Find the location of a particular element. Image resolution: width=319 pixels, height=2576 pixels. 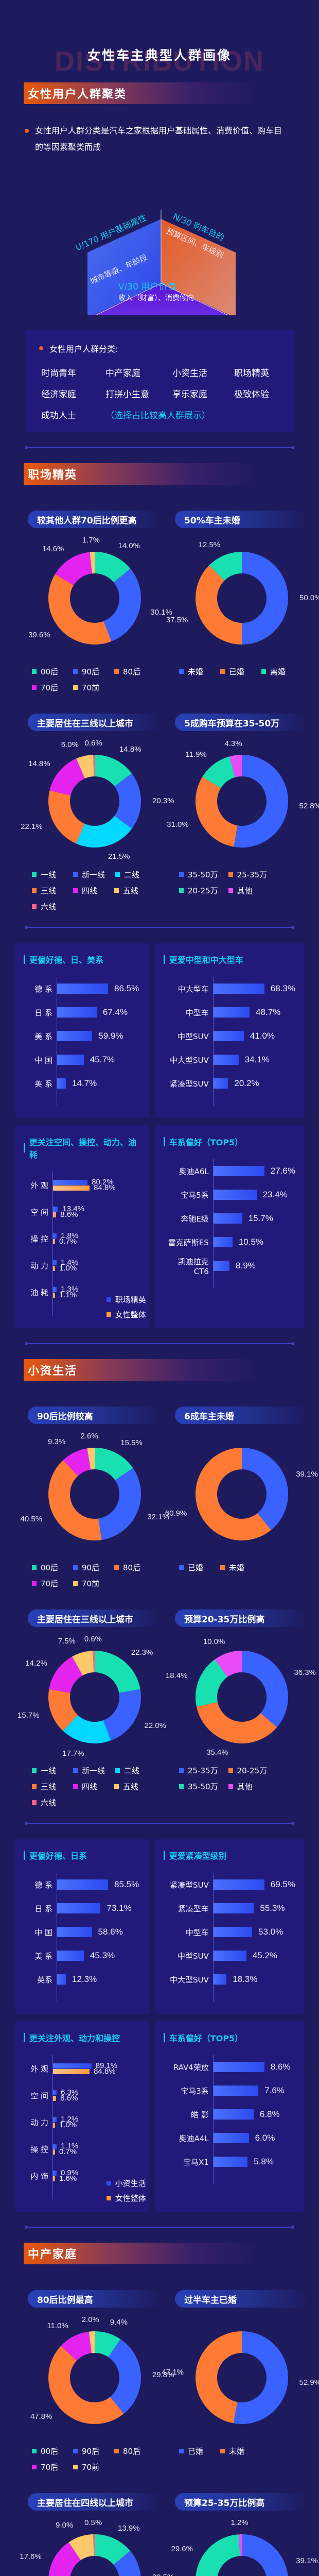

pie-value-label: 13.9% is located at coordinates (129, 2528).